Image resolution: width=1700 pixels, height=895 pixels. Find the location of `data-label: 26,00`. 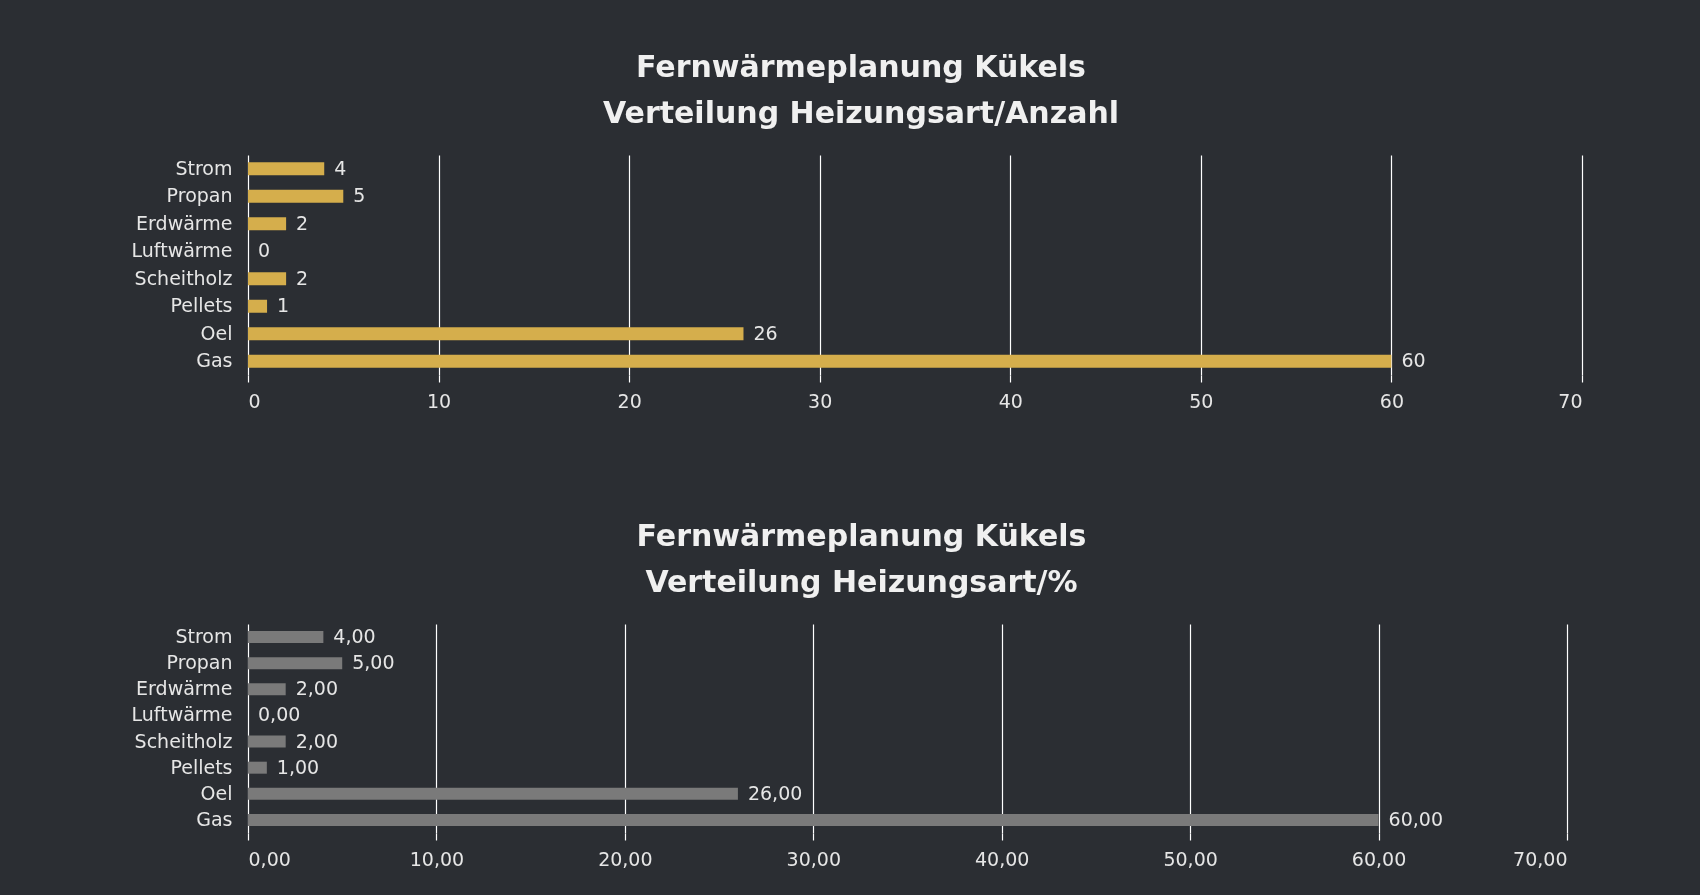

data-label: 26,00 is located at coordinates (775, 792).